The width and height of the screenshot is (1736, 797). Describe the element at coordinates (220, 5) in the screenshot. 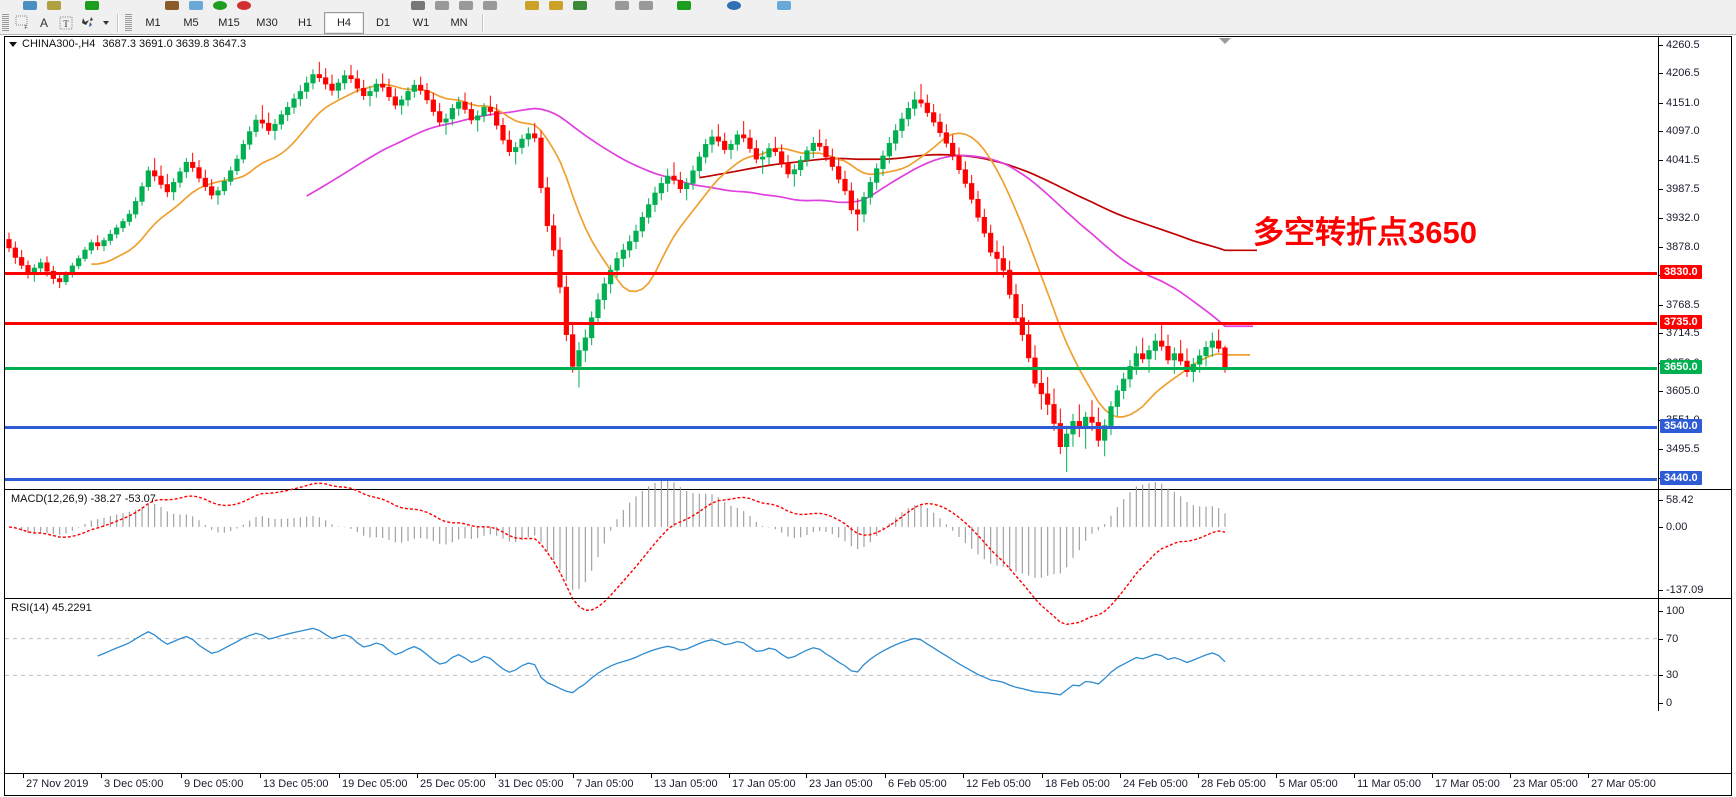

I see `green-circle-icon` at that location.